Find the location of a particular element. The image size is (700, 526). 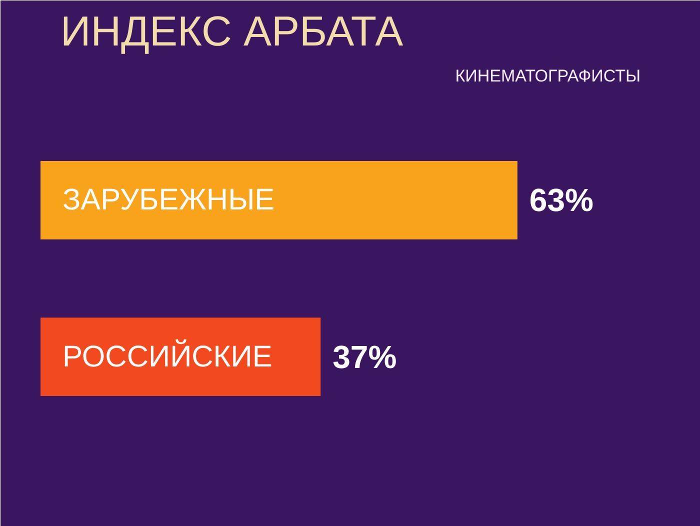

y-tick-label: ЗАРУБЕЖНЫЕ is located at coordinates (168, 200).